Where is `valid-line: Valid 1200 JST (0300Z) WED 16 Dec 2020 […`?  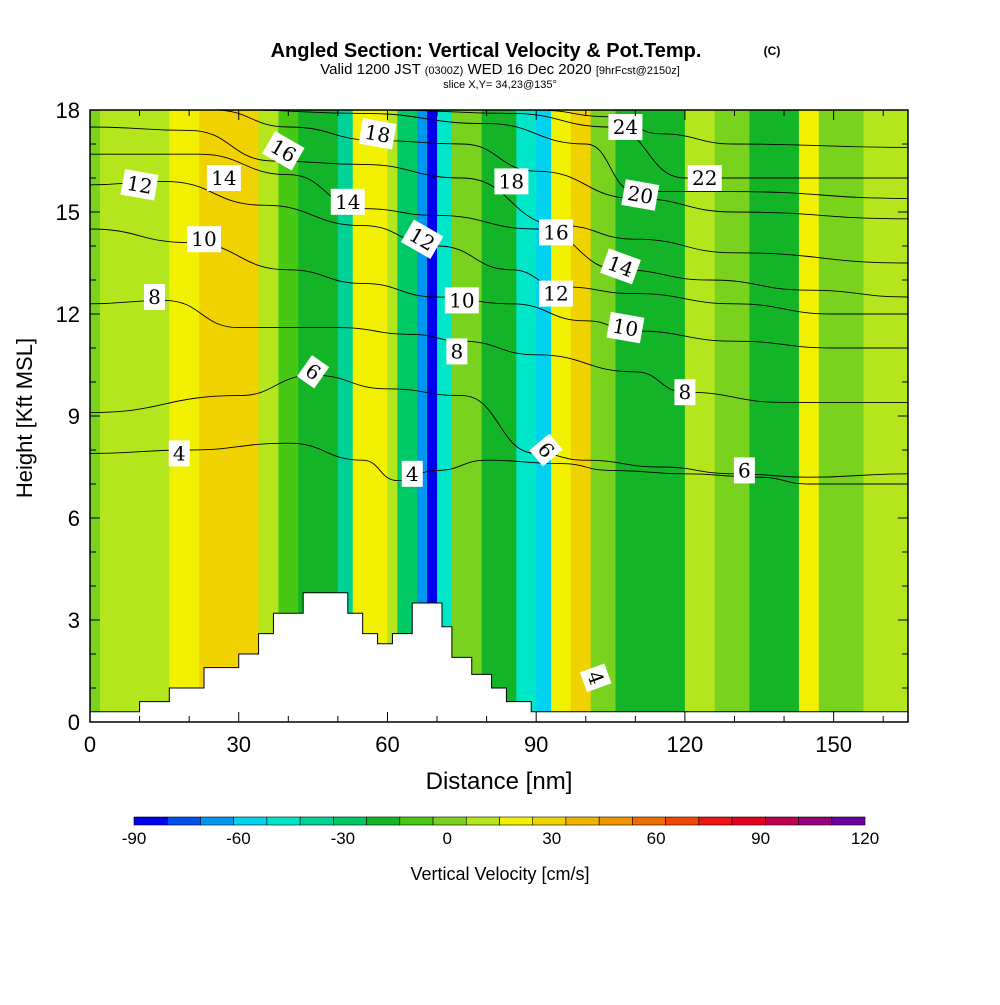
valid-line: Valid 1200 JST (0300Z) WED 16 Dec 2020 [… is located at coordinates (500, 69).